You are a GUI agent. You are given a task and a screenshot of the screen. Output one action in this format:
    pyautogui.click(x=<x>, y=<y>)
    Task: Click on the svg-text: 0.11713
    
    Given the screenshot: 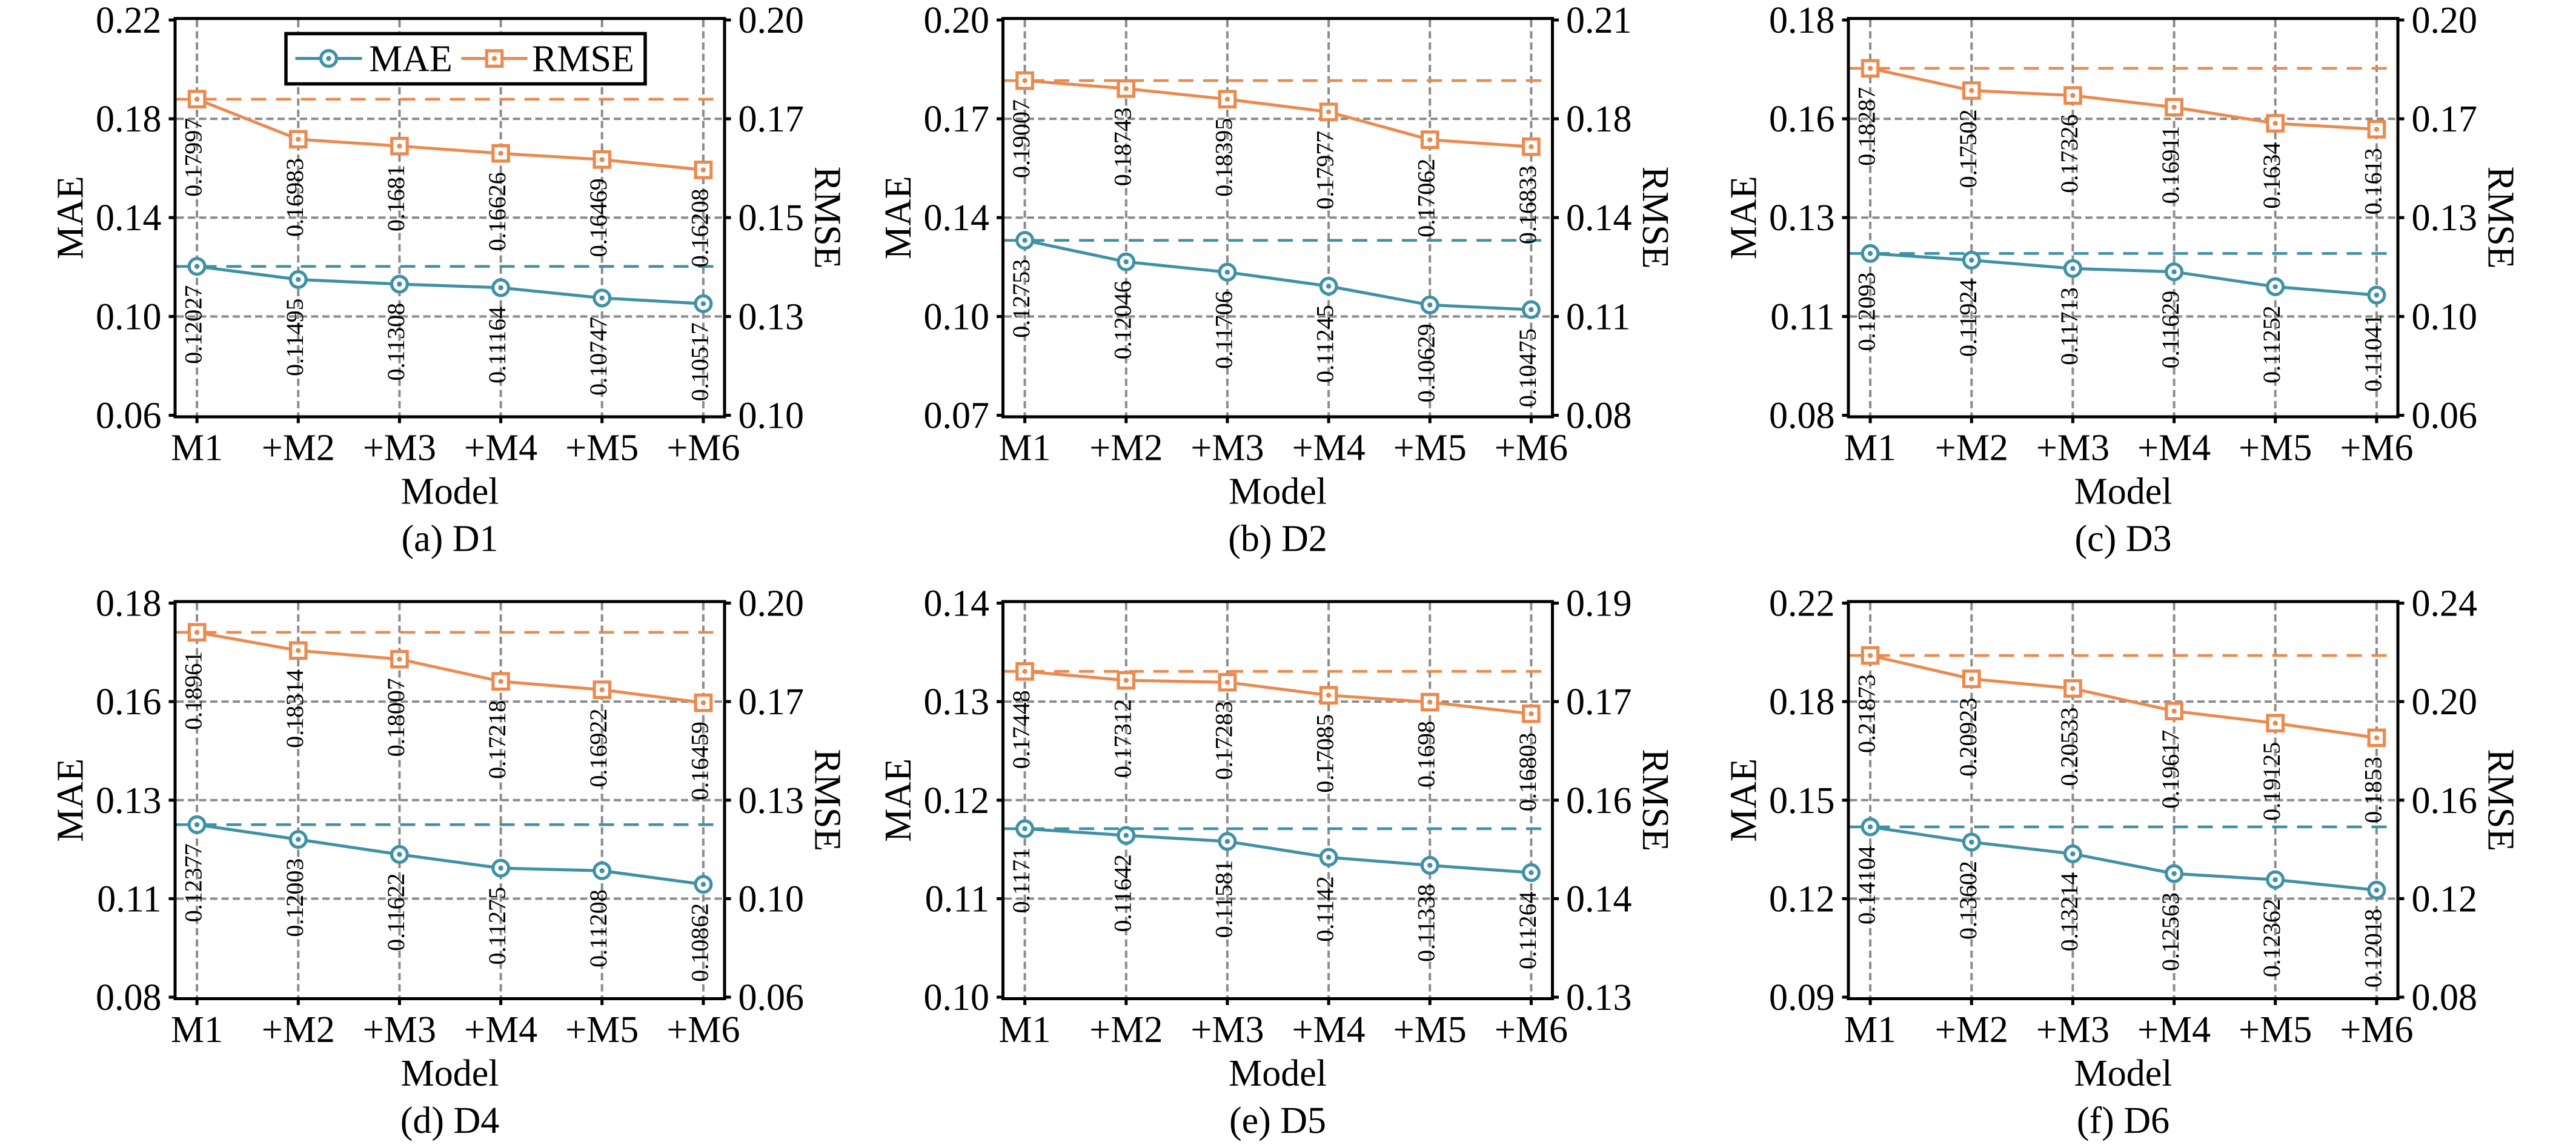 What is the action you would take?
    pyautogui.click(x=2069, y=326)
    